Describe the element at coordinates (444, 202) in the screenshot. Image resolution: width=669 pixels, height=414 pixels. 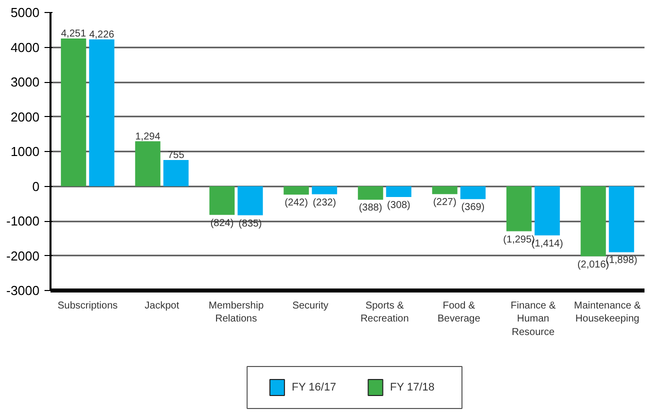
I see `data-label: (227)` at that location.